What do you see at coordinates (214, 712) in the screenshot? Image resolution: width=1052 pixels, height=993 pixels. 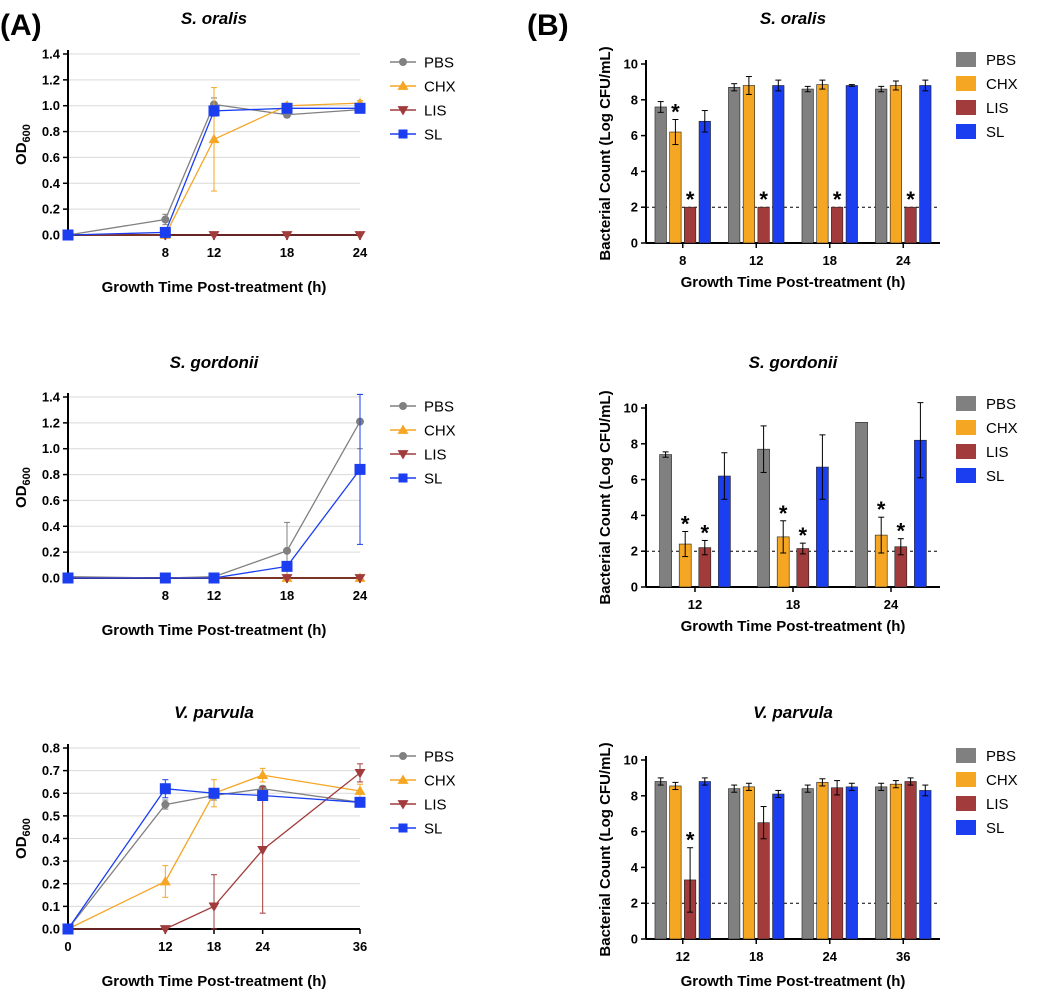 I see `chart-title: V. parvula` at bounding box center [214, 712].